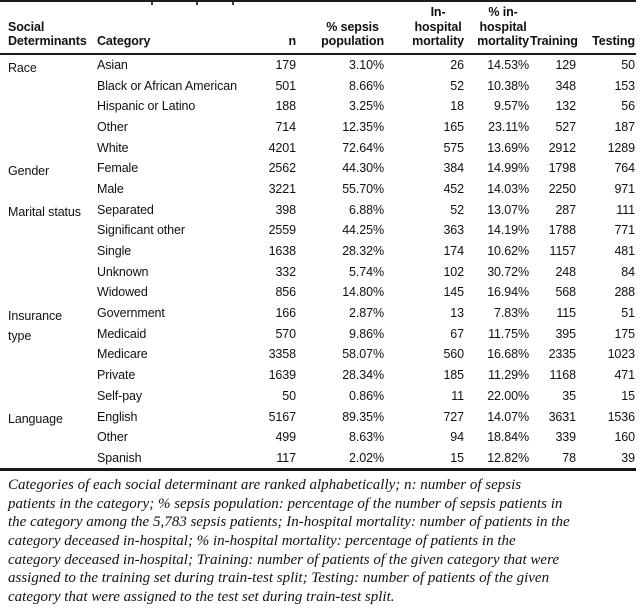 Image resolution: width=640 pixels, height=608 pixels. Describe the element at coordinates (563, 375) in the screenshot. I see `cell-training: 1168` at that location.